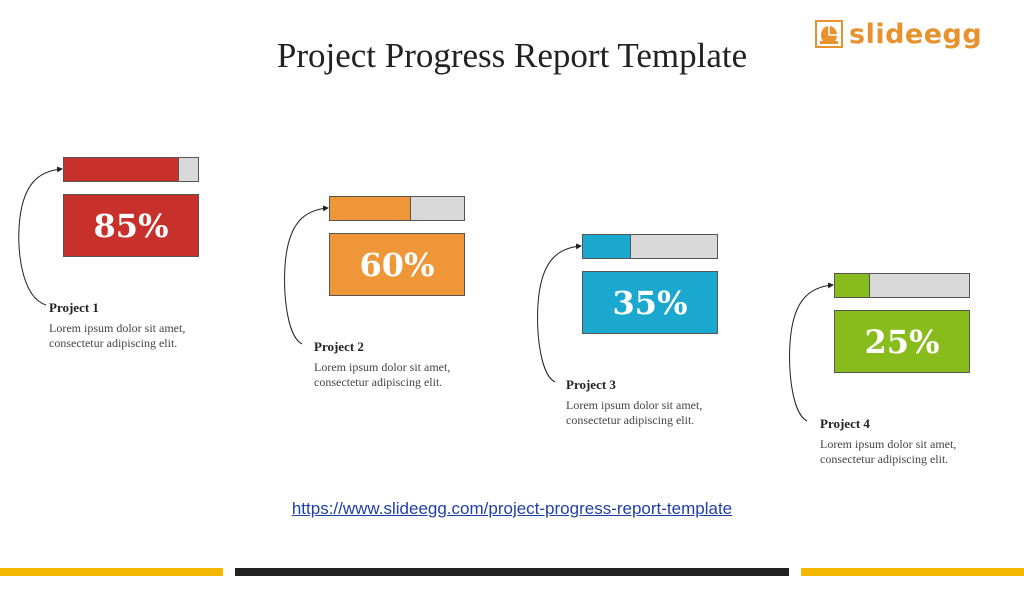 Image resolution: width=1024 pixels, height=603 pixels. I want to click on project-name: Project 1, so click(74, 307).